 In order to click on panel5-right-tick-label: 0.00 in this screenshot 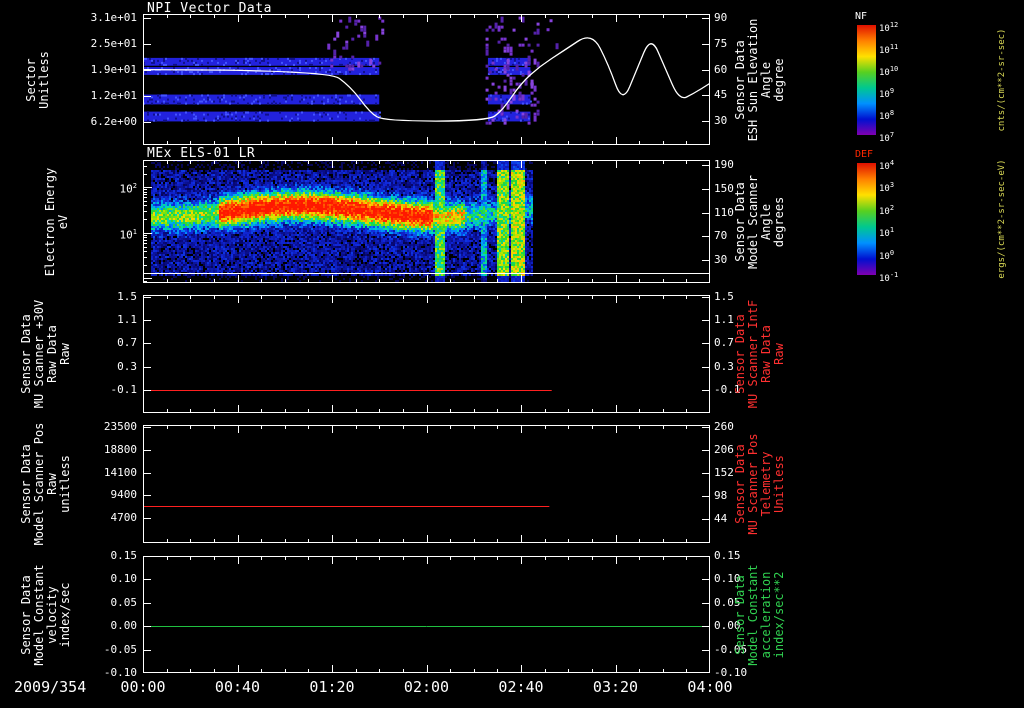, I will do `click(727, 626)`.